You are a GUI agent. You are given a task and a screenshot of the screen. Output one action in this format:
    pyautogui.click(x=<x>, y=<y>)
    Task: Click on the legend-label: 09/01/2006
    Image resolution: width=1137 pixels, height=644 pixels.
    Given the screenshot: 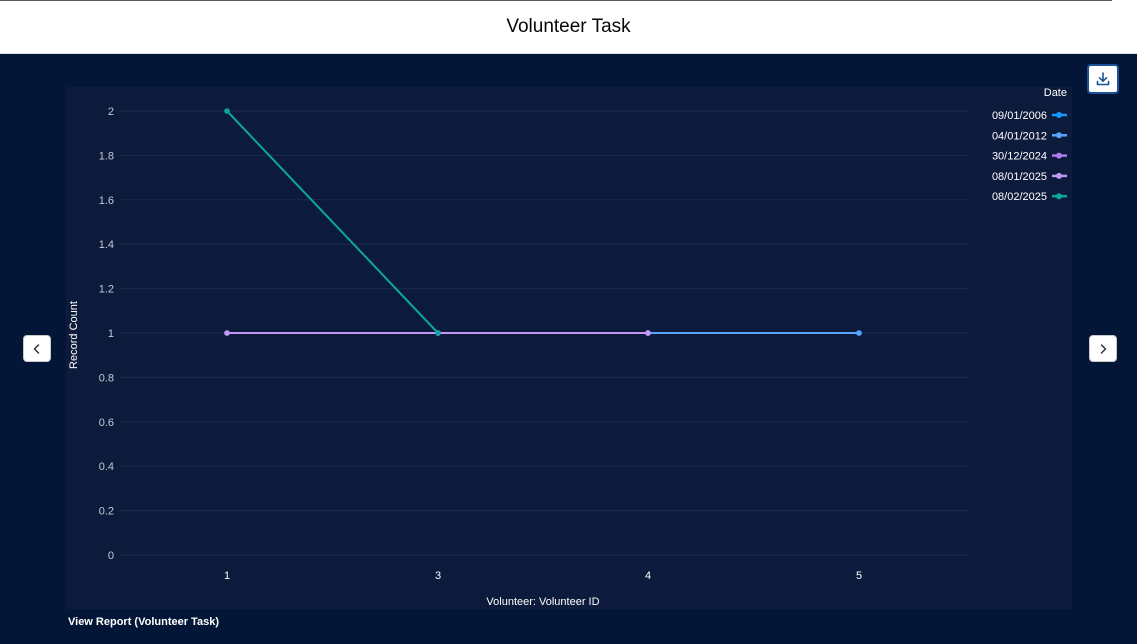 What is the action you would take?
    pyautogui.click(x=1019, y=116)
    